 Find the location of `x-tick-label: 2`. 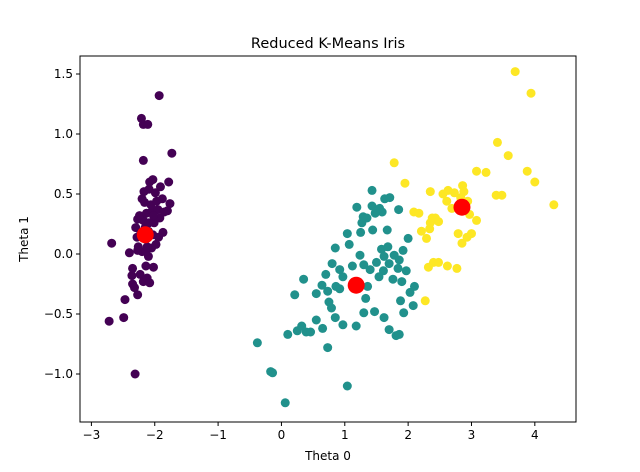

x-tick-label: 2 is located at coordinates (408, 435).